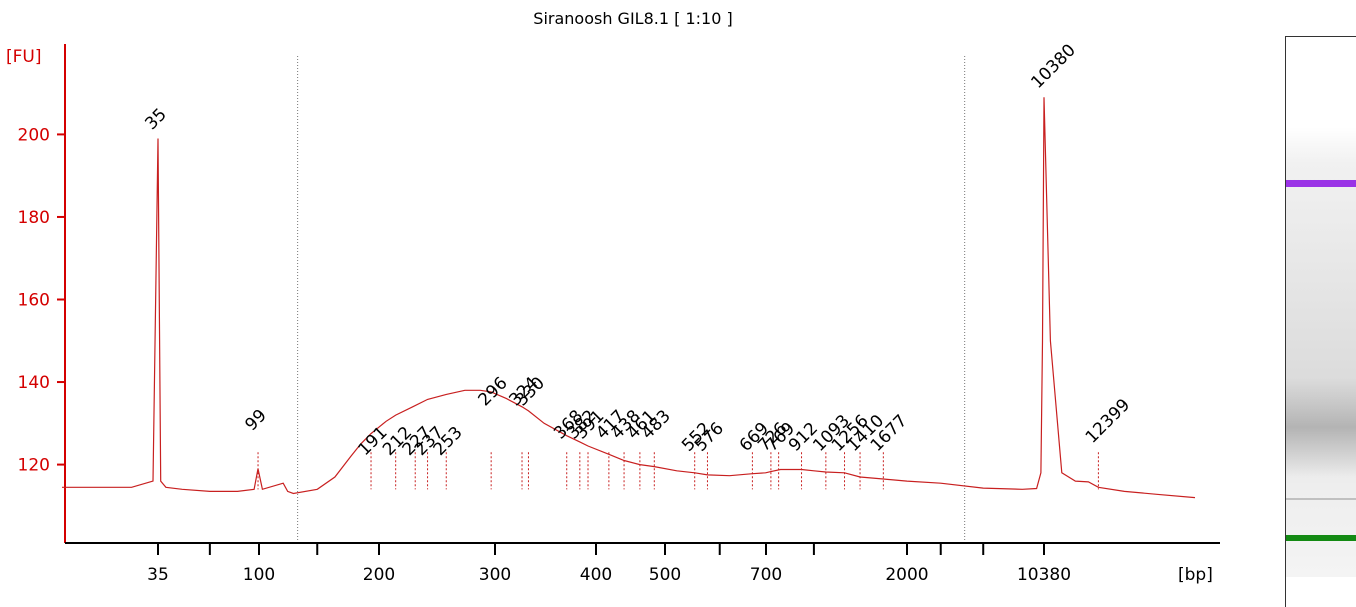  I want to click on upper-marker-band, so click(1321, 183).